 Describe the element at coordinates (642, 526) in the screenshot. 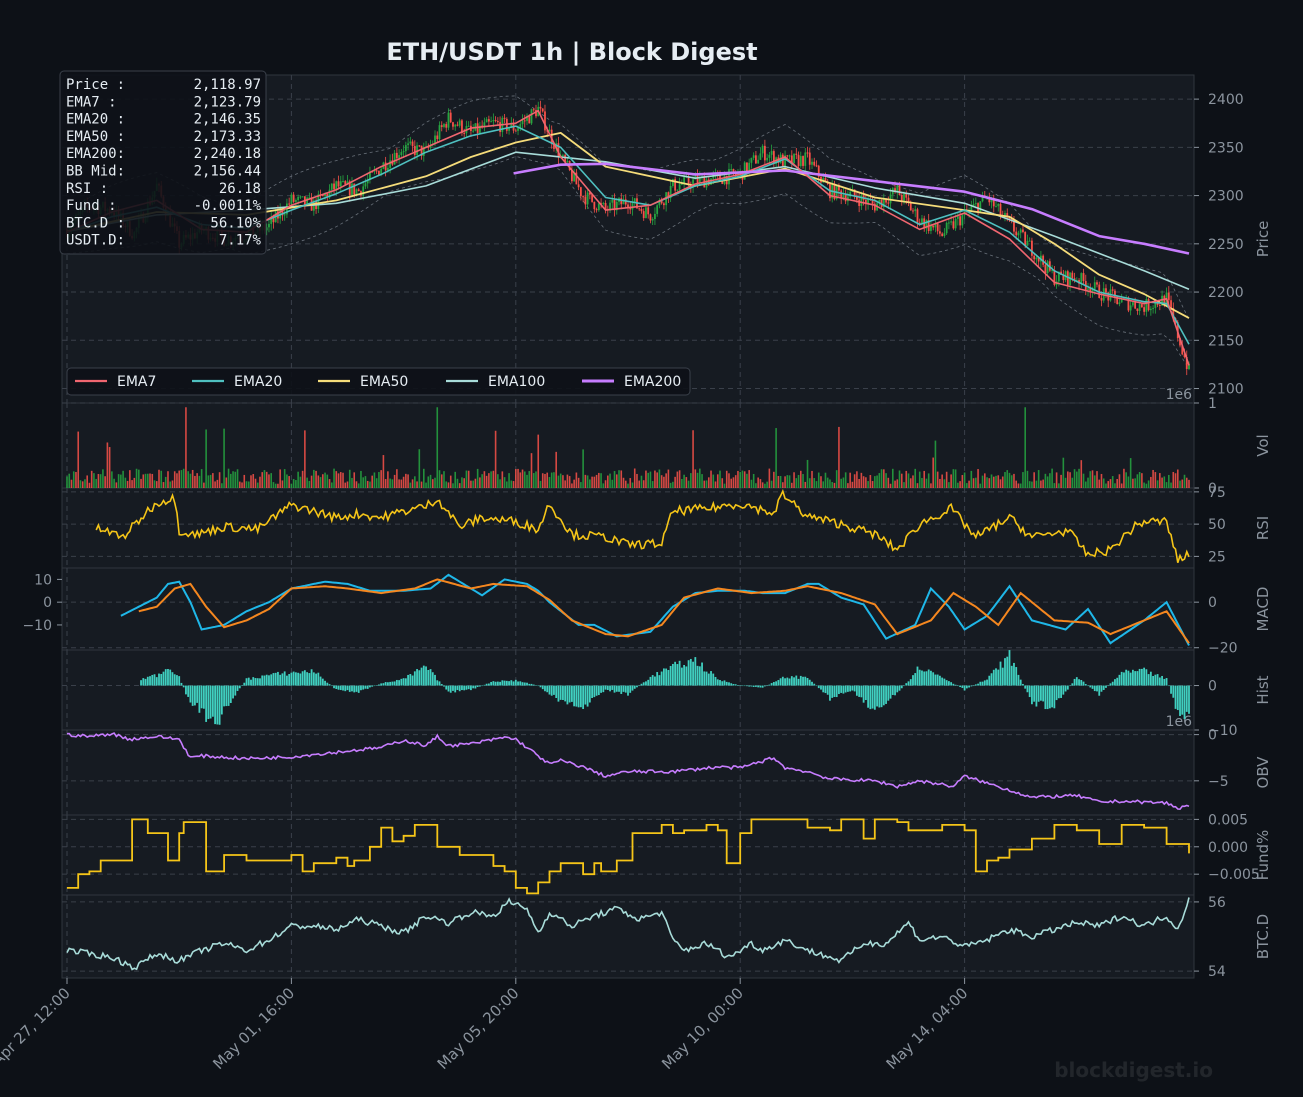

I see `series-group-rsi` at that location.